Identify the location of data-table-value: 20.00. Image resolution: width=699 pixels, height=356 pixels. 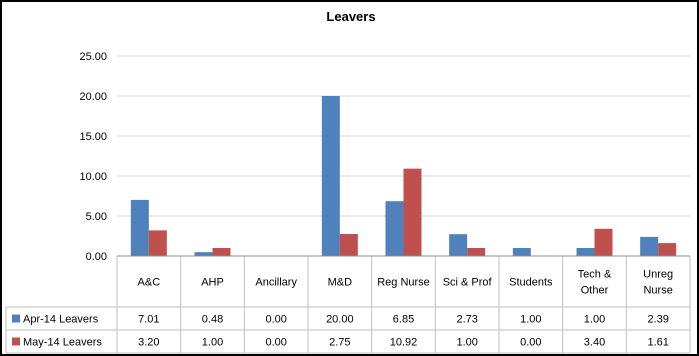
(340, 320).